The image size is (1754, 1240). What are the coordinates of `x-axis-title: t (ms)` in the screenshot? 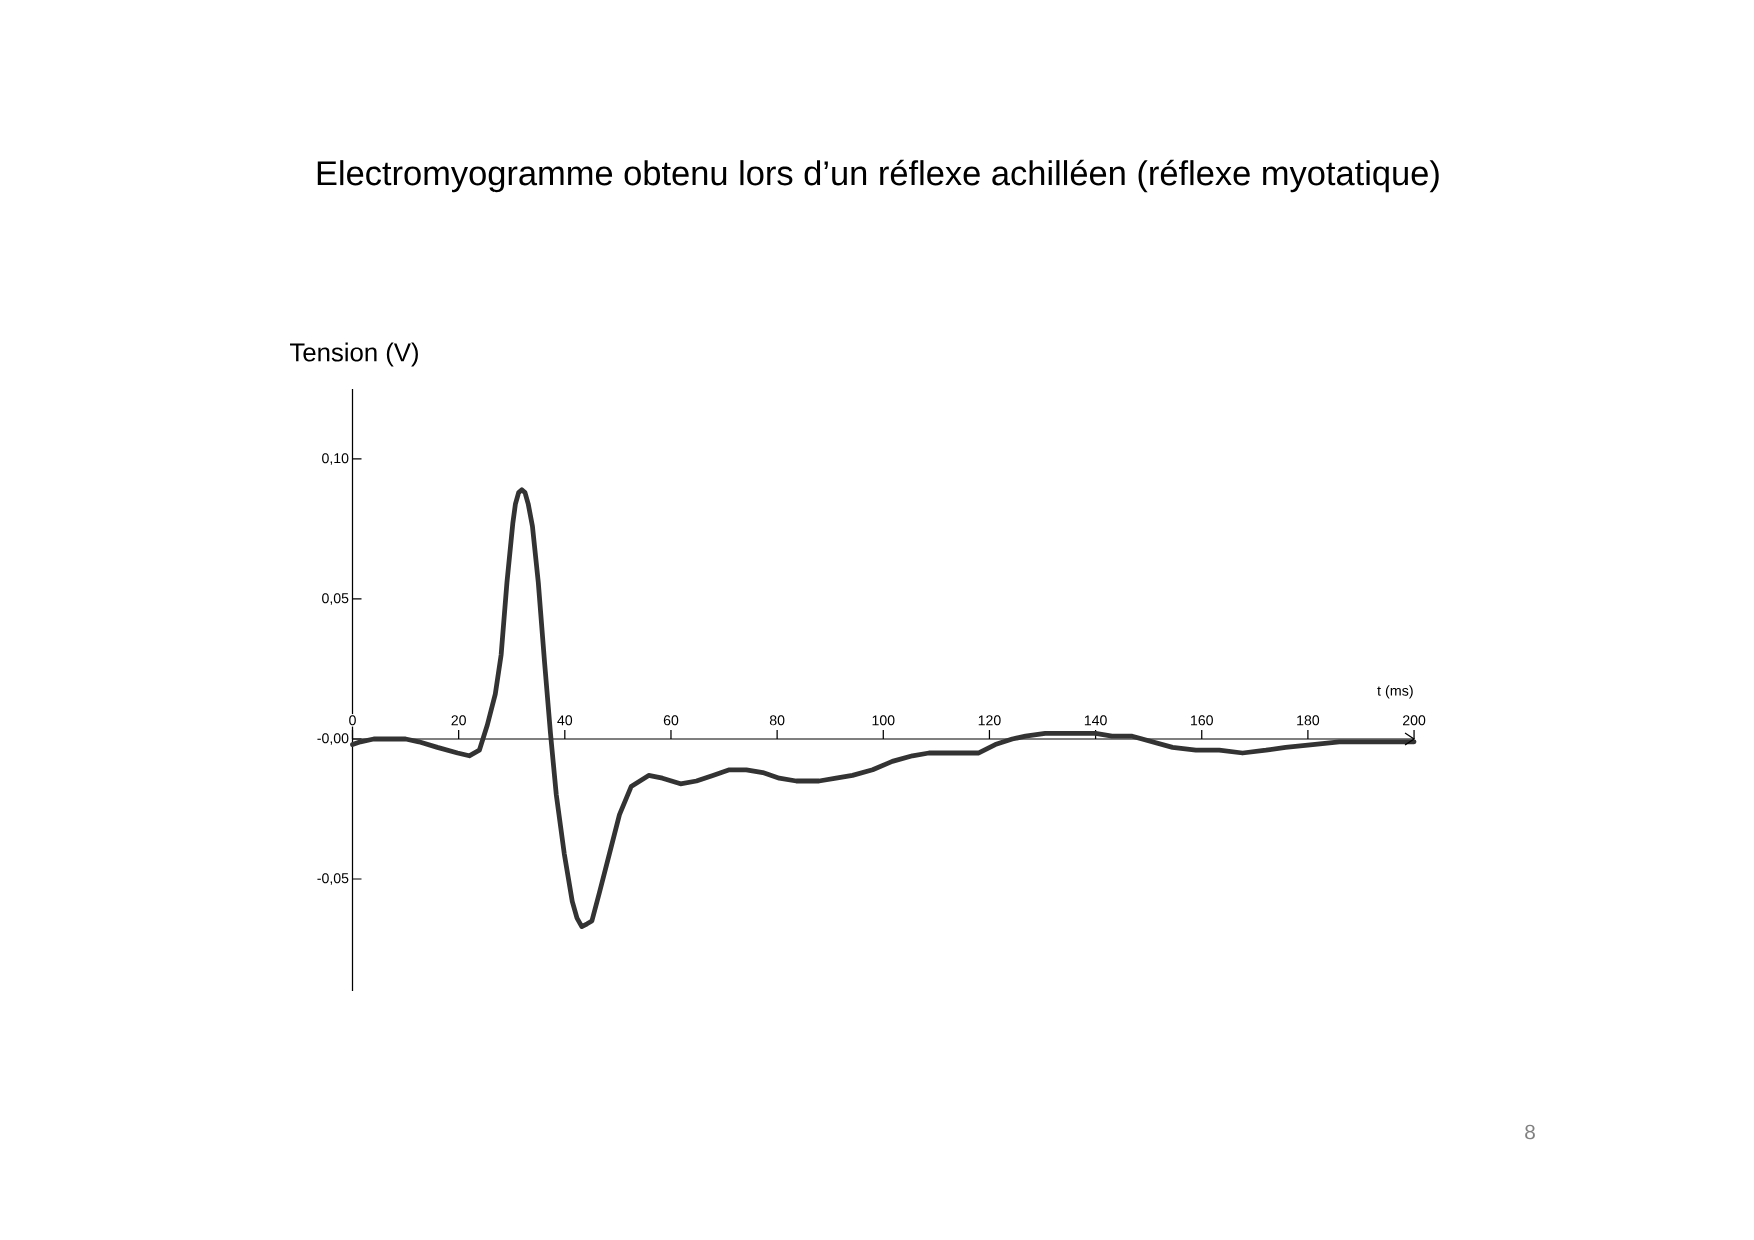 It's located at (1395, 692).